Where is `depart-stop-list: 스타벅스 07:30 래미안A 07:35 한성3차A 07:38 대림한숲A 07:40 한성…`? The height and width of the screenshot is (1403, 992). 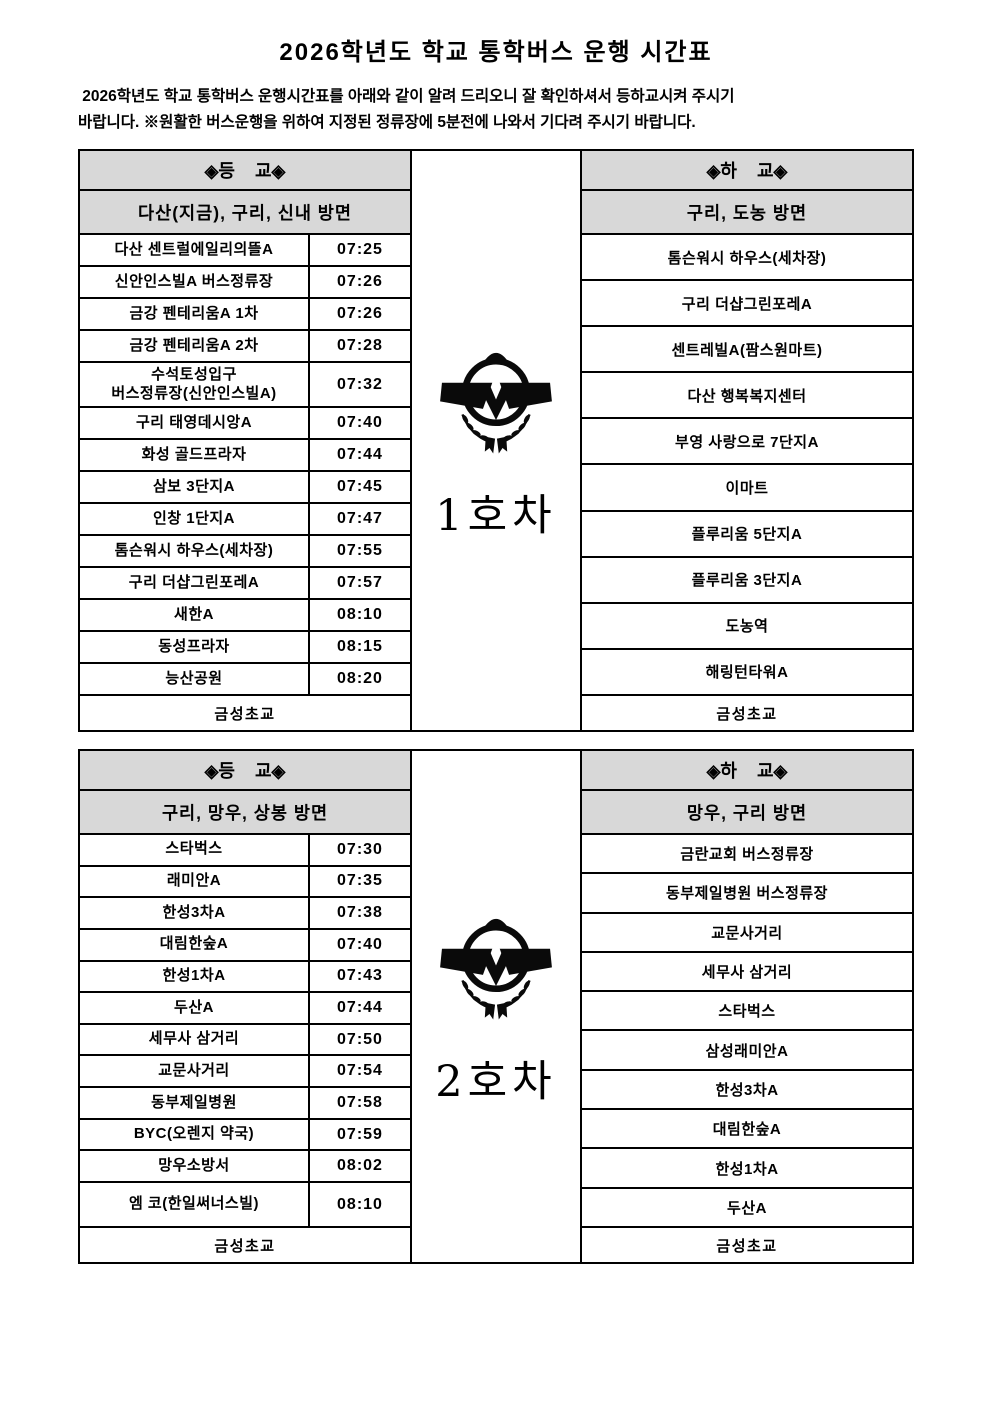 depart-stop-list: 스타벅스 07:30 래미안A 07:35 한성3차A 07:38 대림한숲A 07:40 한성… is located at coordinates (245, 1032).